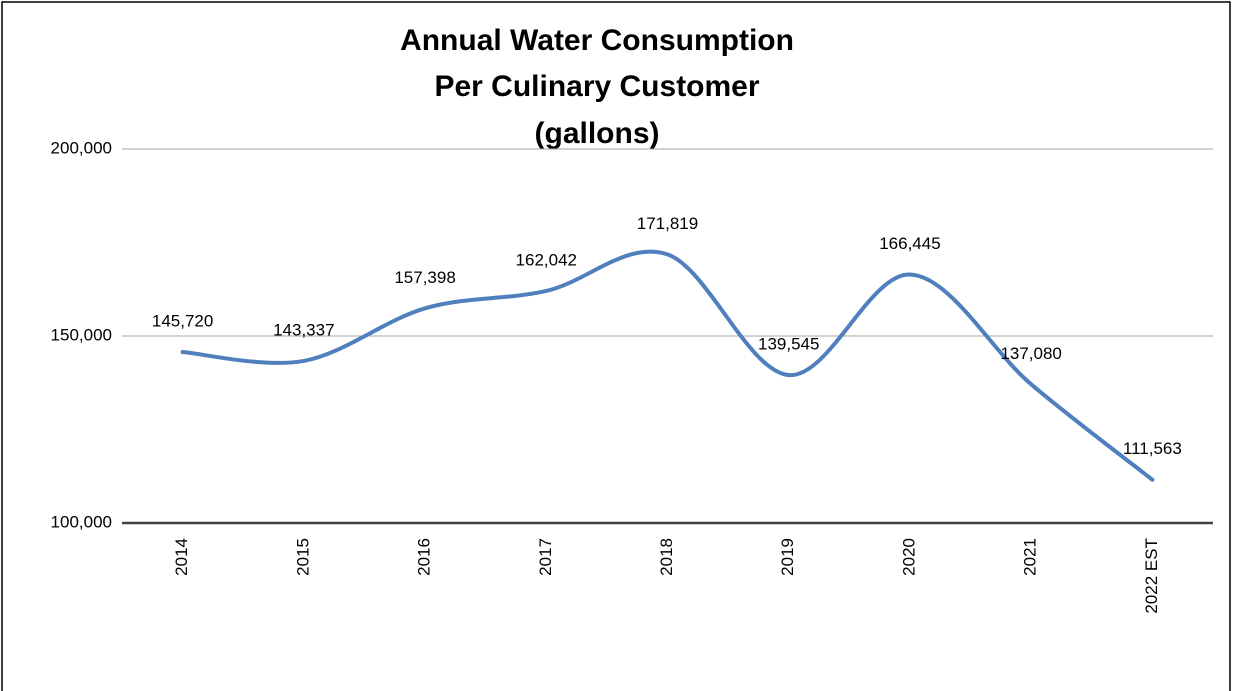  Describe the element at coordinates (303, 329) in the screenshot. I see `data-label: 143,337` at that location.